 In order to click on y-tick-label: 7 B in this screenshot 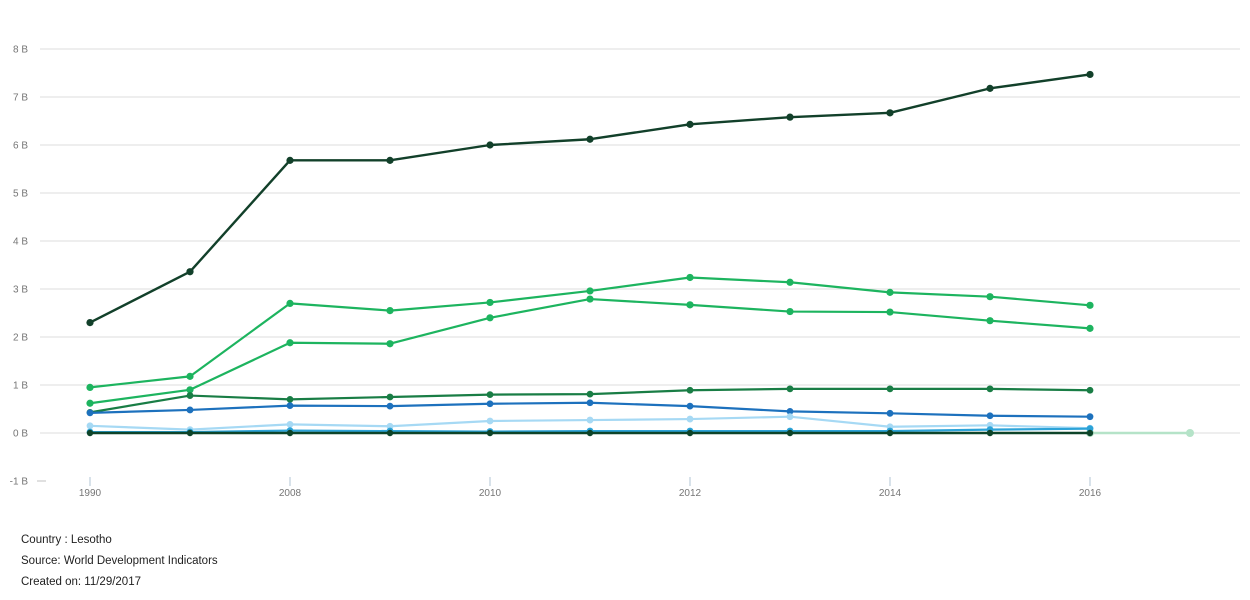, I will do `click(20, 98)`.